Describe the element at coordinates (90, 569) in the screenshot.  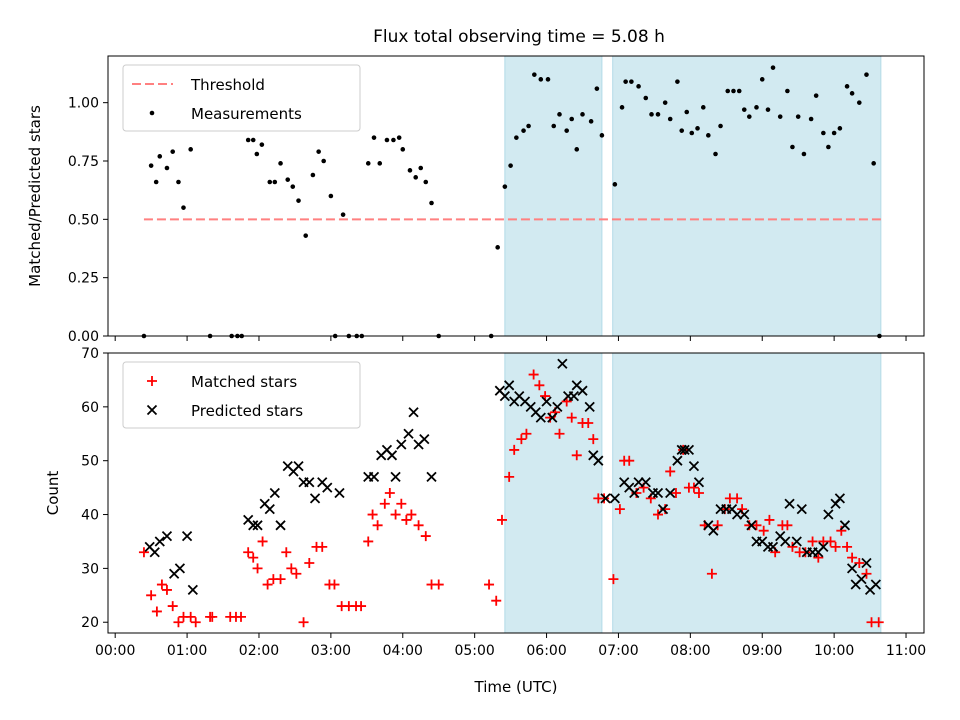
I see `bottom-ytick-label: 30` at that location.